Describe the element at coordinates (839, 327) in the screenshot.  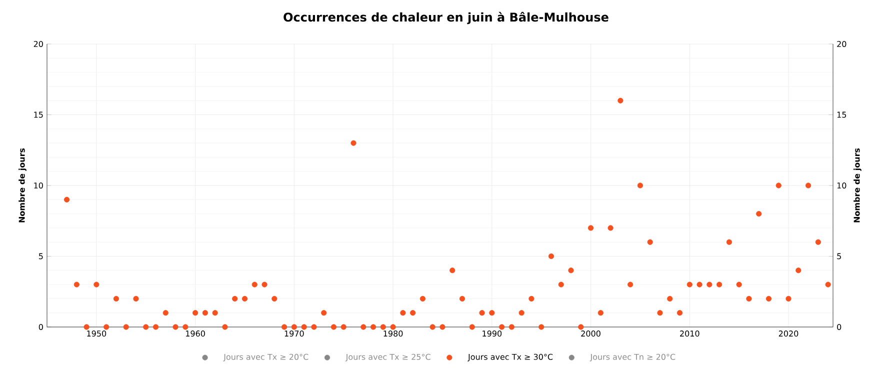
I see `y2-tick-label: 0` at that location.